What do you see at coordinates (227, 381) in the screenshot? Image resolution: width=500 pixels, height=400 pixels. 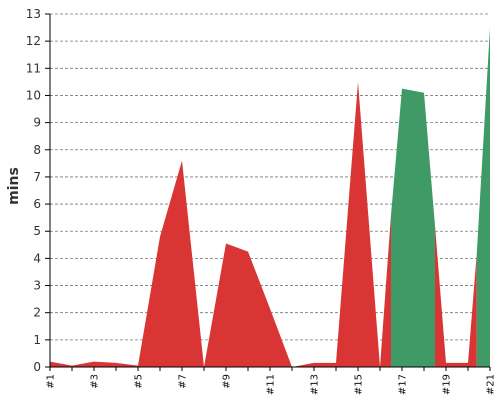 I see `x-tick-label: #9` at bounding box center [227, 381].